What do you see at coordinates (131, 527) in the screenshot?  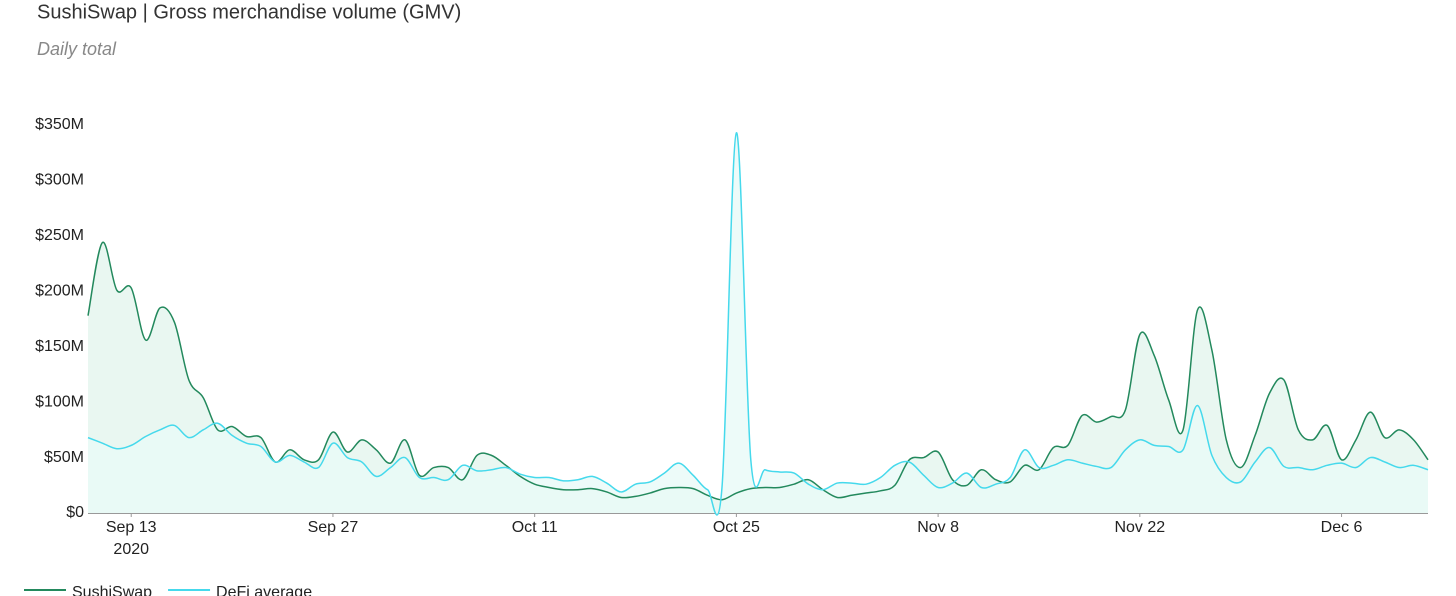 I see `x-tick-label: Sep 13` at bounding box center [131, 527].